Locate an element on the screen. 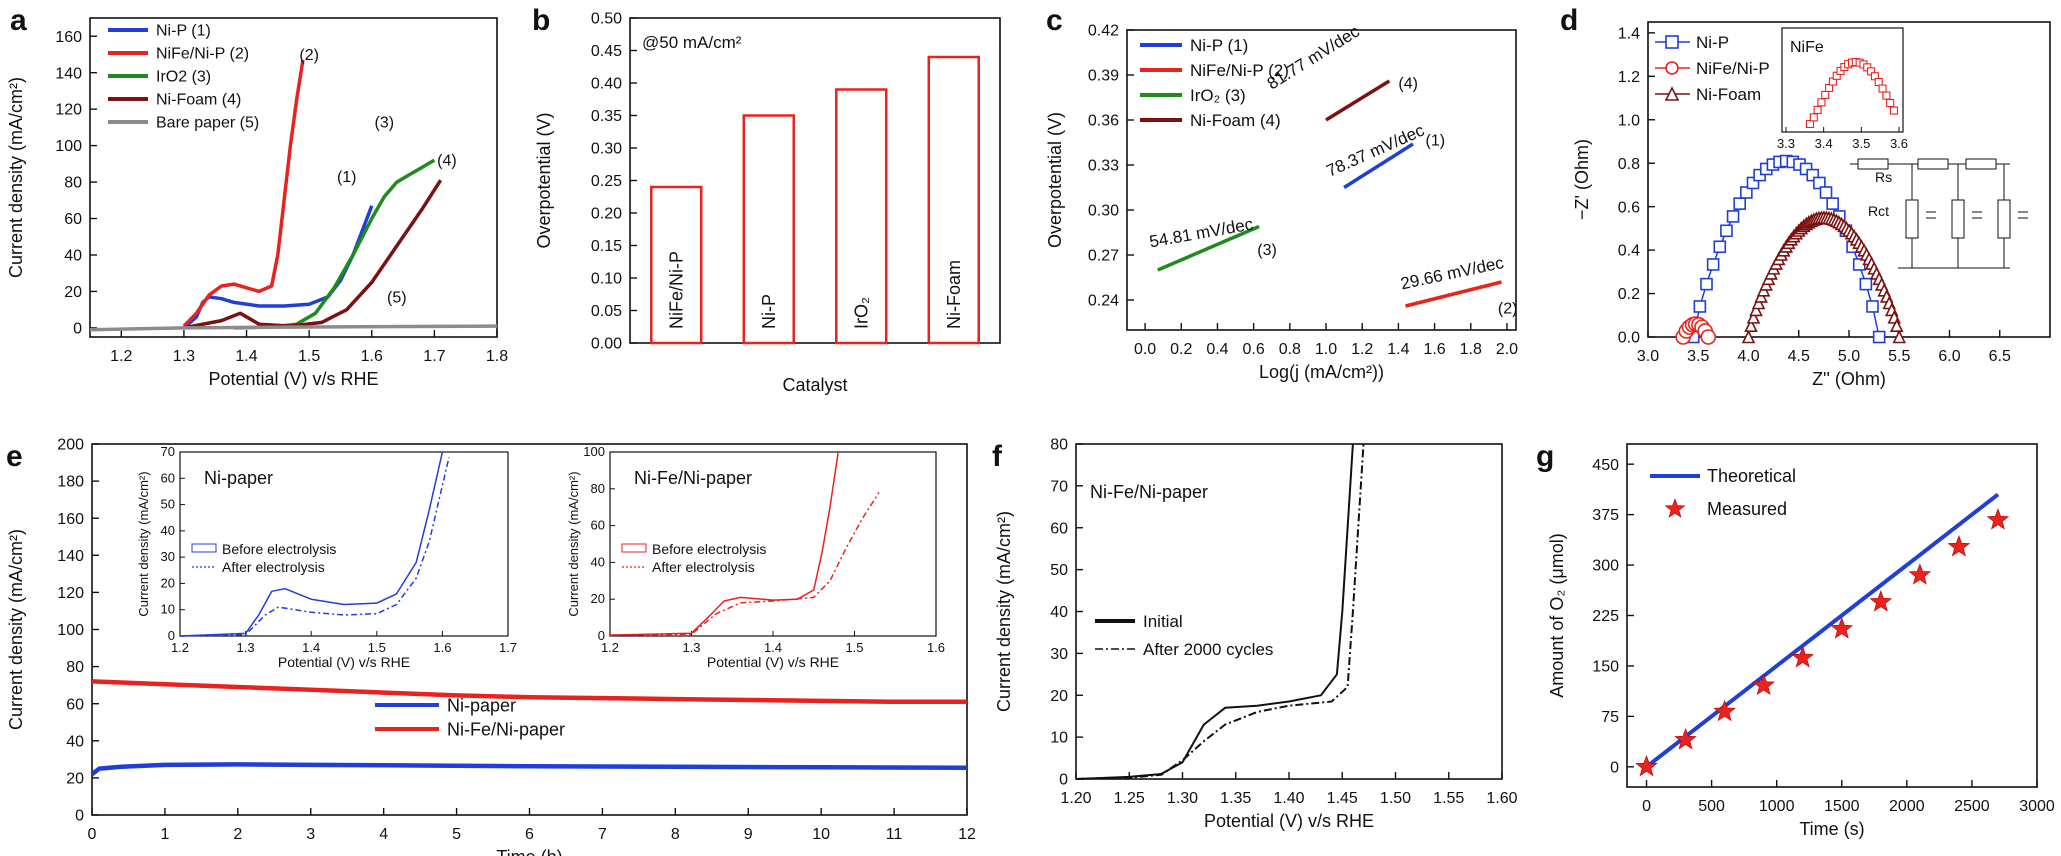 This screenshot has height=856, width=2061. x-tick-label: 0.4 is located at coordinates (1217, 349).